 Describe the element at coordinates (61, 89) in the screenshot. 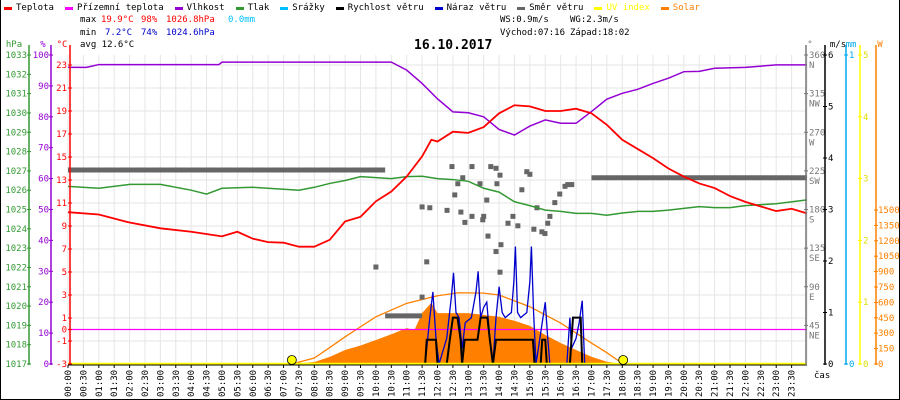

I see `temperature-tick-label: 21` at that location.